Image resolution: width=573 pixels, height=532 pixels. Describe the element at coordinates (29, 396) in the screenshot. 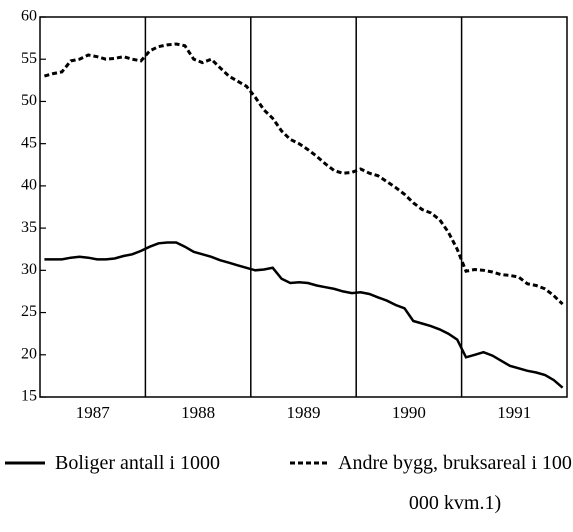

I see `y-tick-label: 15` at that location.